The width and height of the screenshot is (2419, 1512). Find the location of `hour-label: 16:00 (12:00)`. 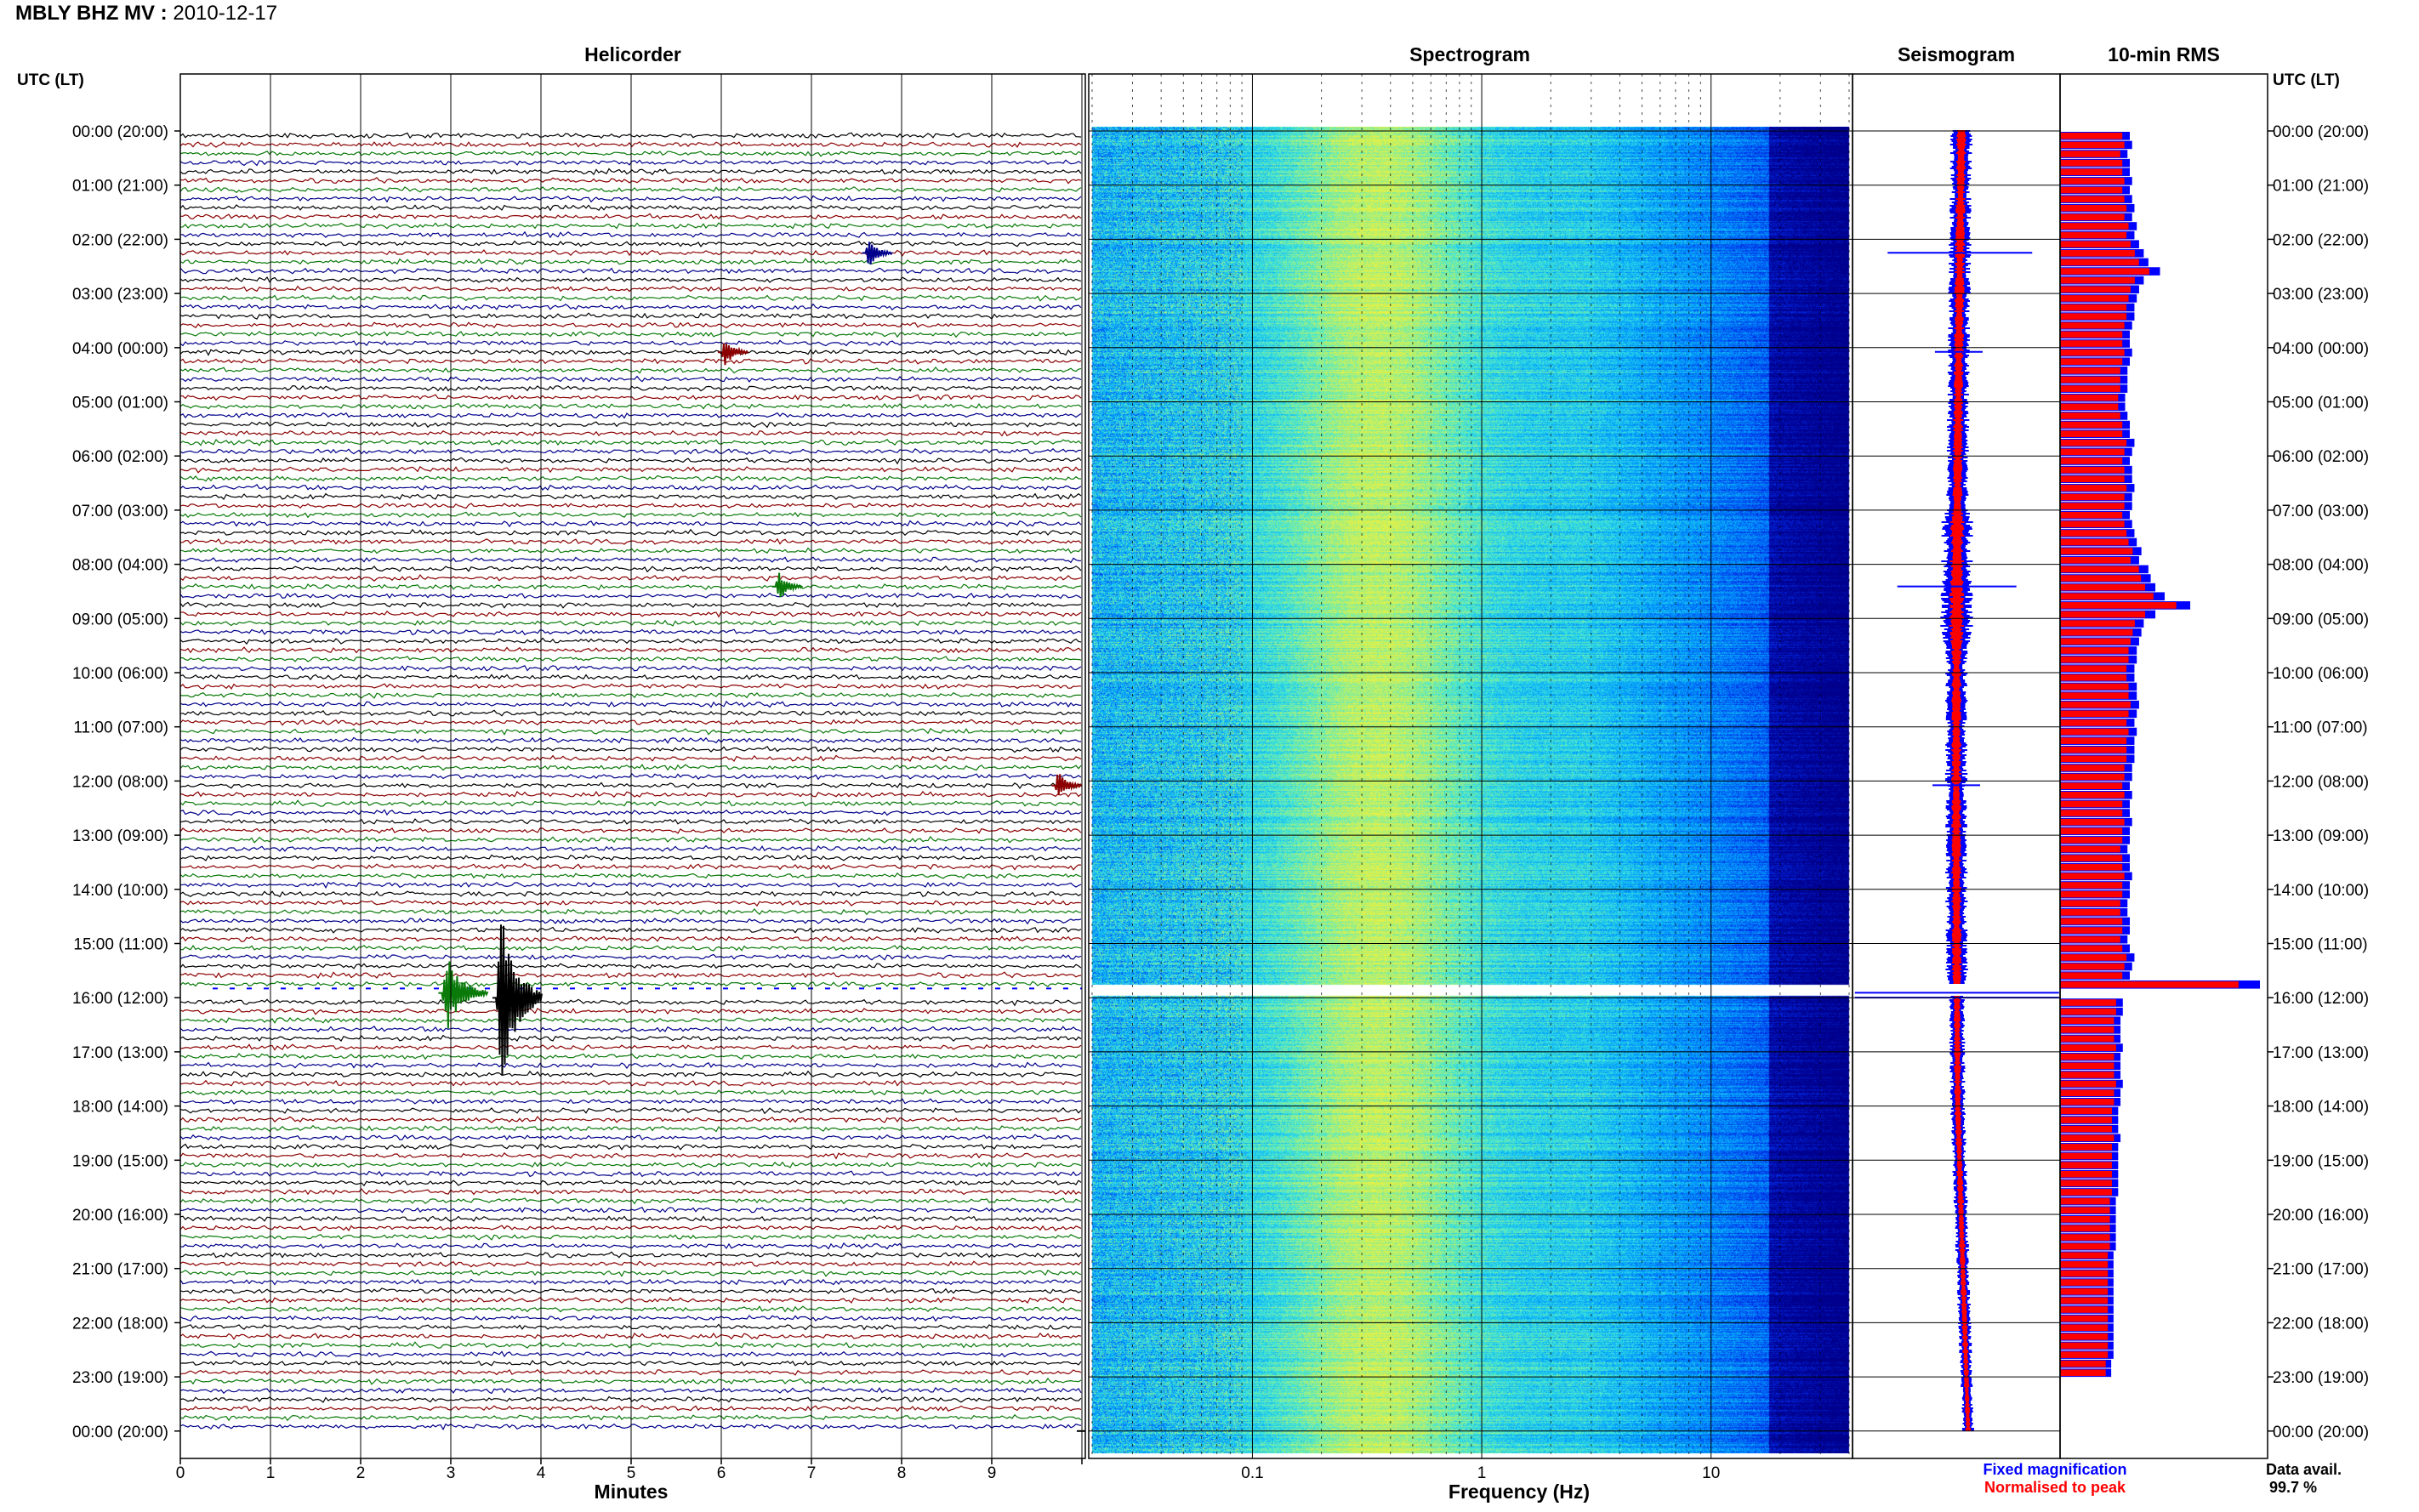

hour-label: 16:00 (12:00) is located at coordinates (2321, 999).